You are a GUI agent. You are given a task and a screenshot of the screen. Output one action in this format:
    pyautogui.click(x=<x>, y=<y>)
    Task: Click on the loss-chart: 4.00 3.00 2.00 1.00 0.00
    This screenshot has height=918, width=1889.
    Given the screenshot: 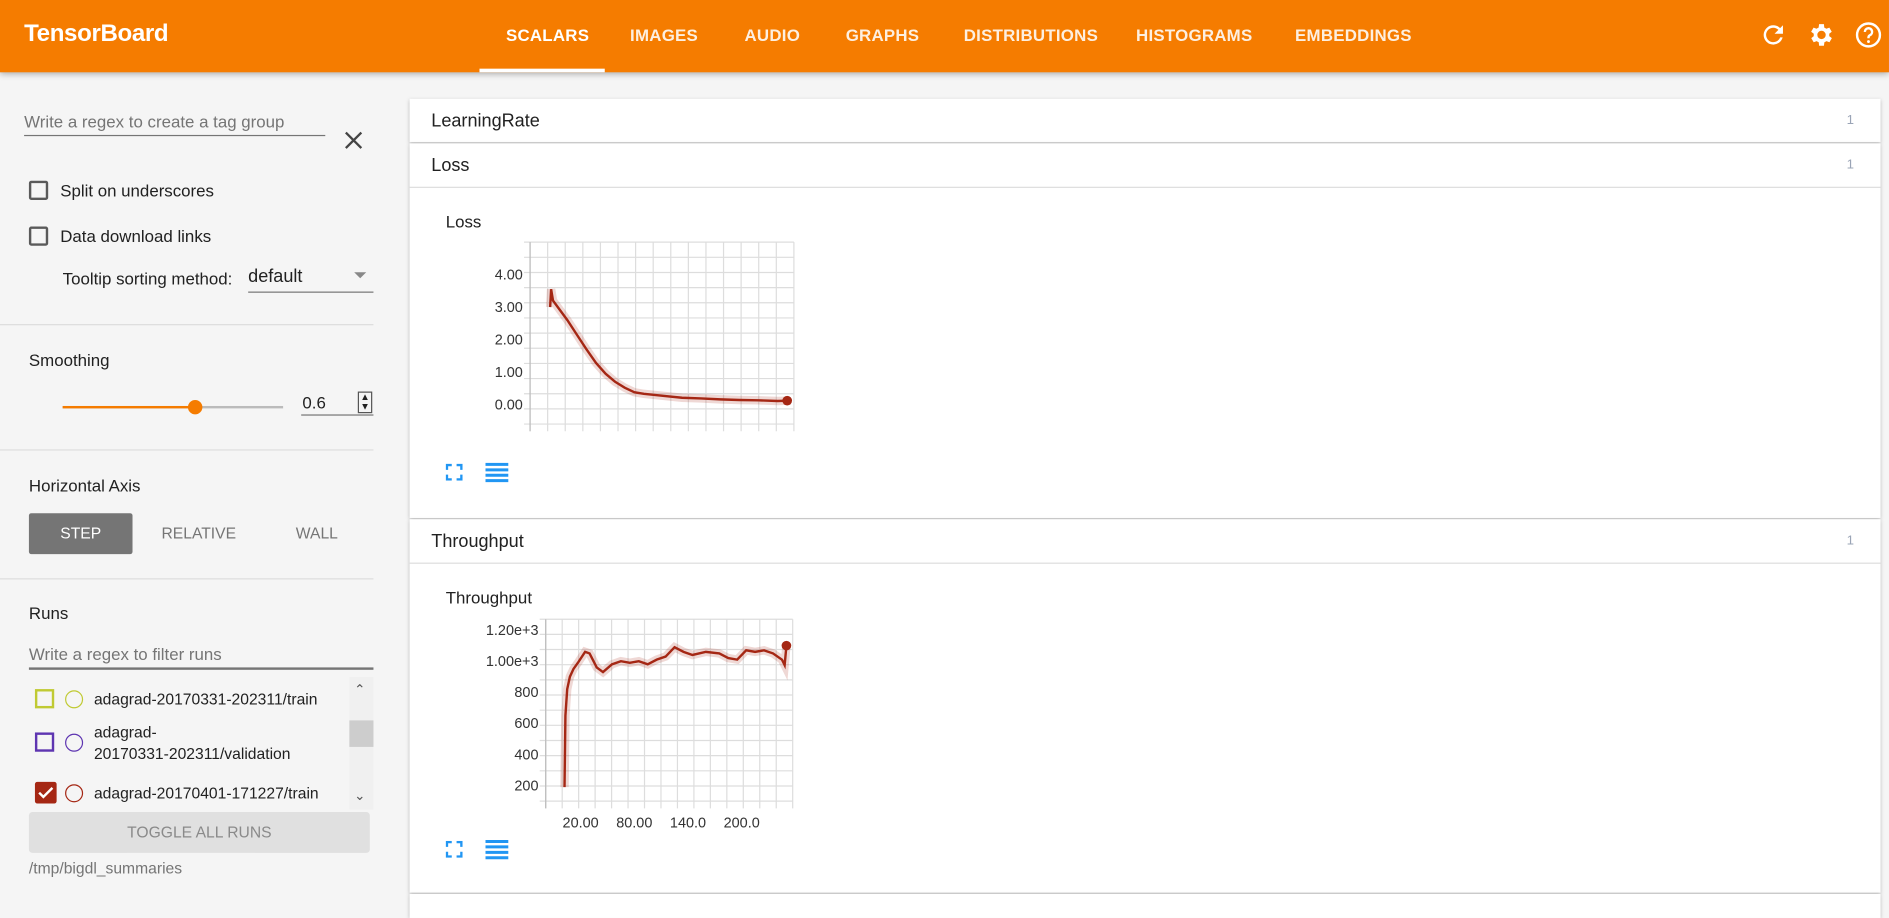 What is the action you would take?
    pyautogui.click(x=638, y=342)
    